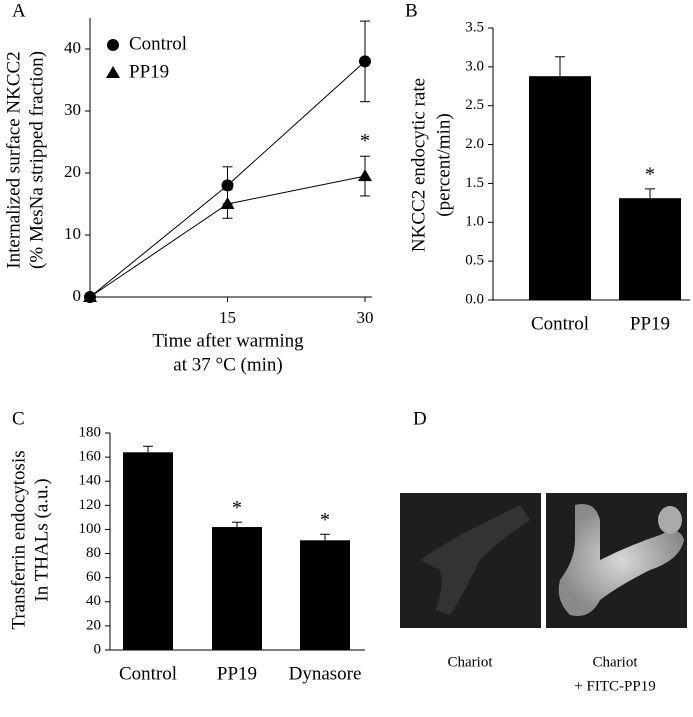  Describe the element at coordinates (149, 71) in the screenshot. I see `legend-label: PP19` at that location.